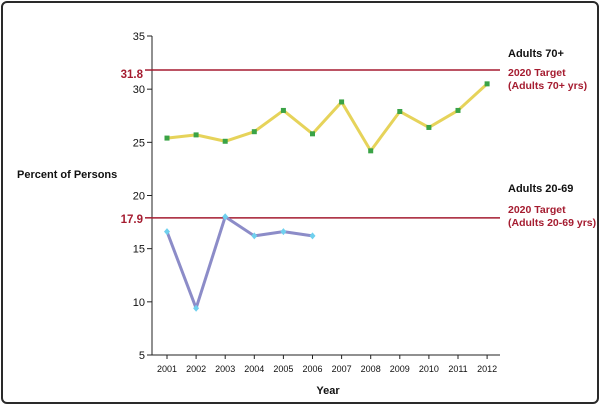  Describe the element at coordinates (429, 127) in the screenshot. I see `series-0-point-2010` at that location.